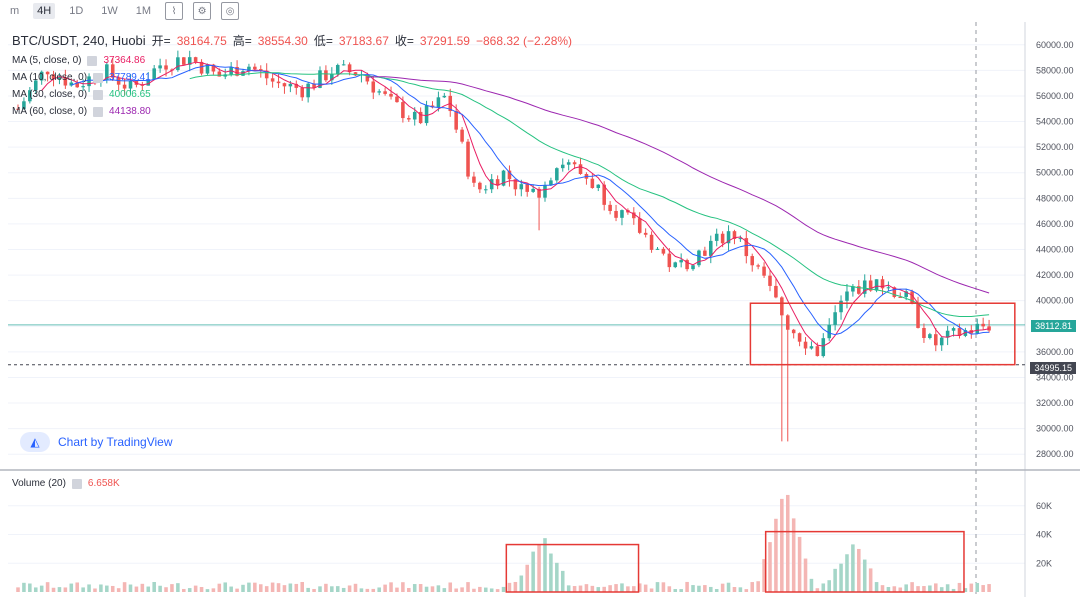 Image resolution: width=1080 pixels, height=597 pixels. Describe the element at coordinates (98, 111) in the screenshot. I see `ma60-settings-icon` at that location.